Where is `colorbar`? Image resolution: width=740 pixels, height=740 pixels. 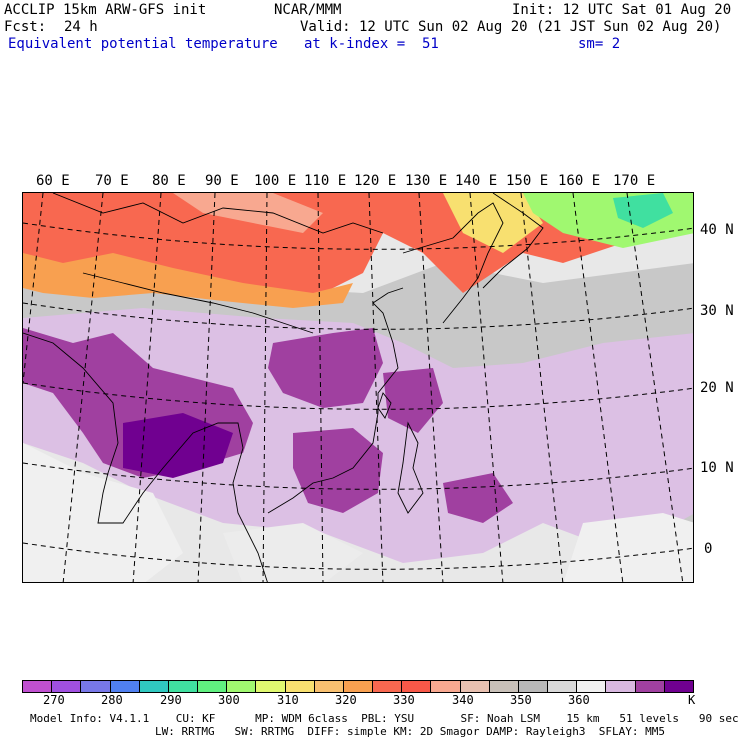
colorbar is located at coordinates (358, 686).